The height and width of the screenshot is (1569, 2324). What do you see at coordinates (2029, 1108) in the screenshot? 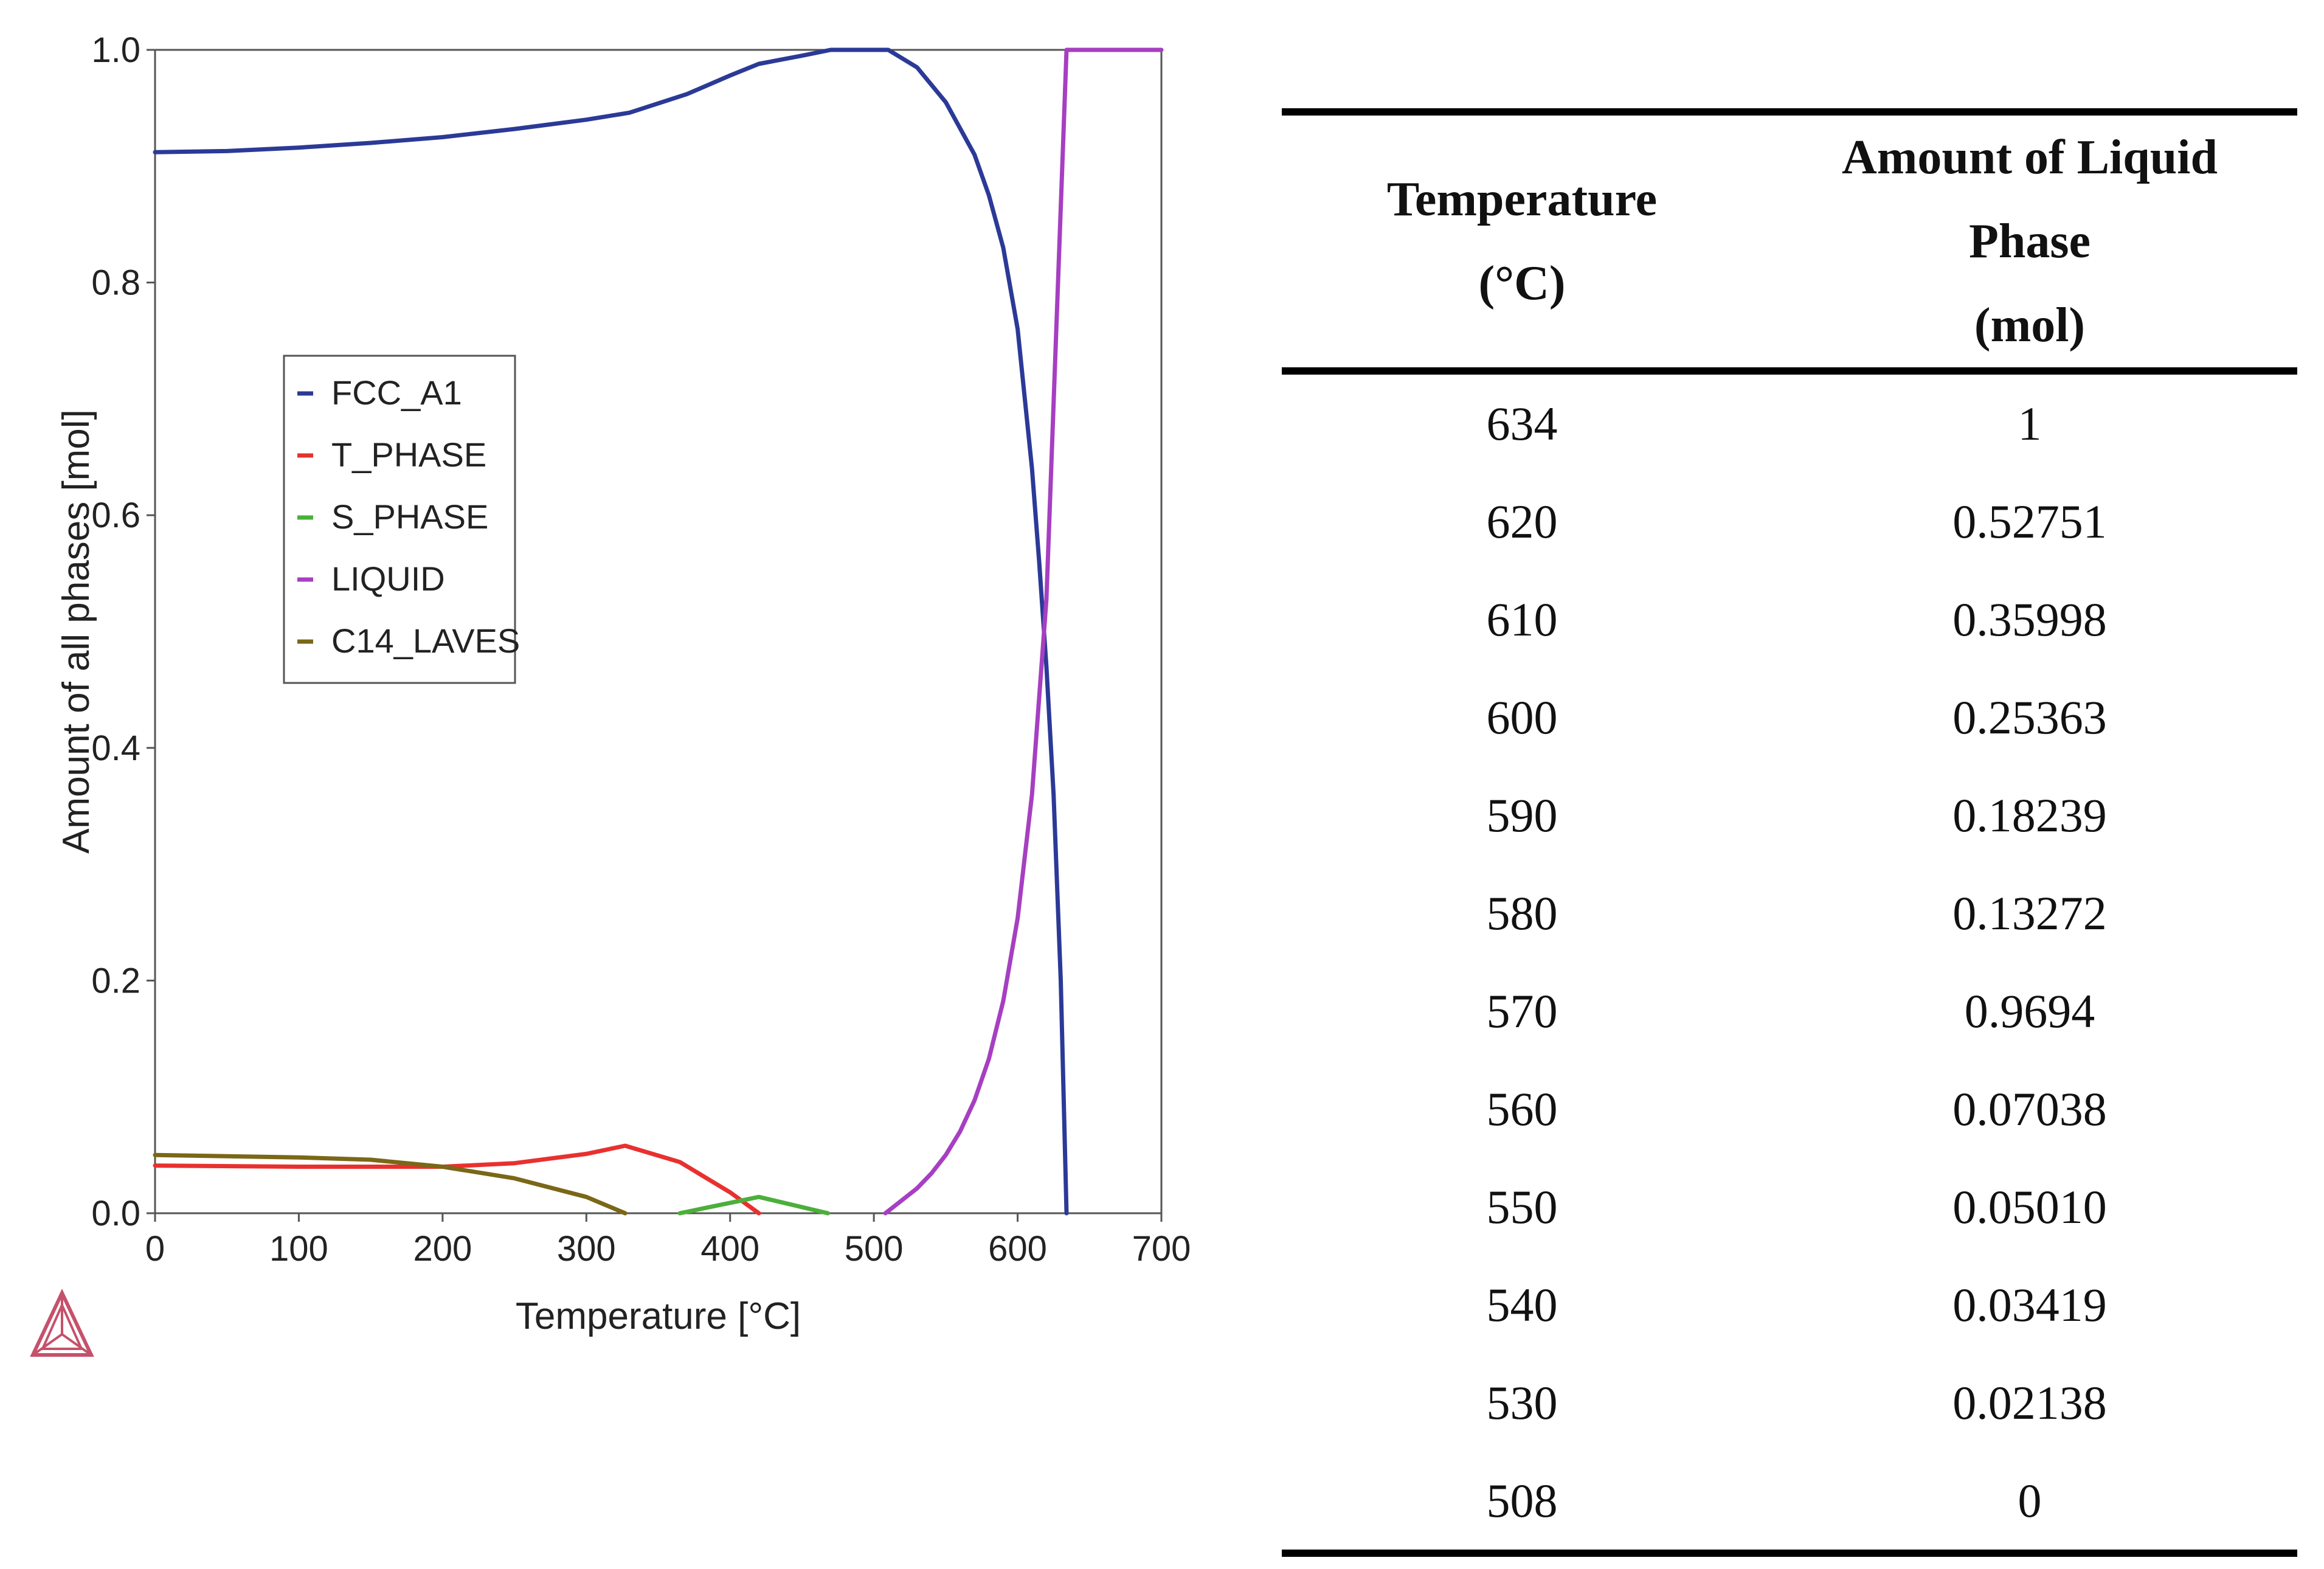
I see `cell-liquid: 0.07038` at bounding box center [2029, 1108].